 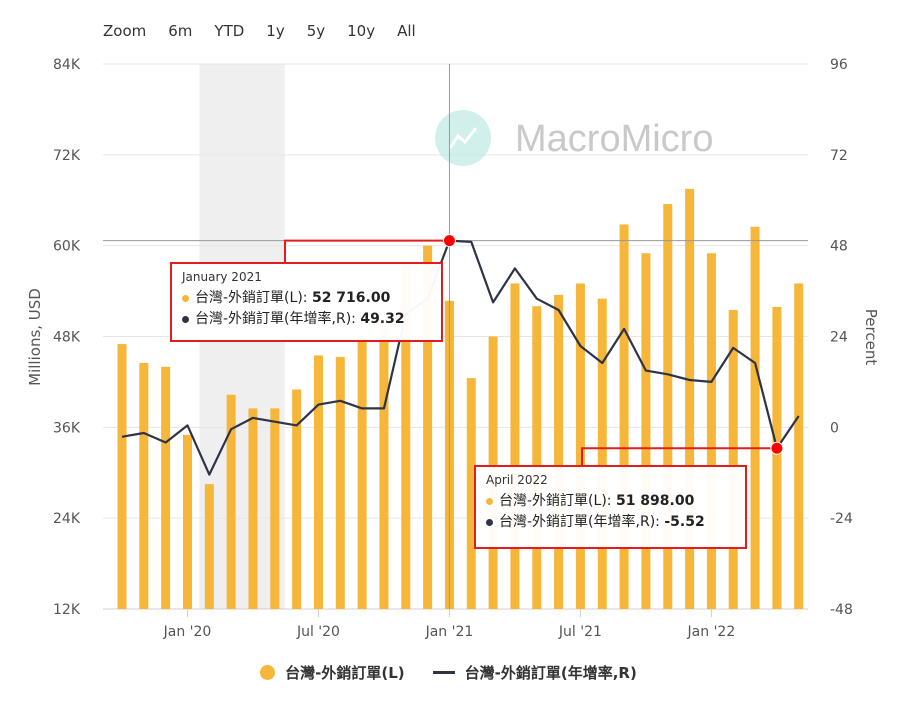 I want to click on zoom-label: Zoom, so click(x=125, y=31).